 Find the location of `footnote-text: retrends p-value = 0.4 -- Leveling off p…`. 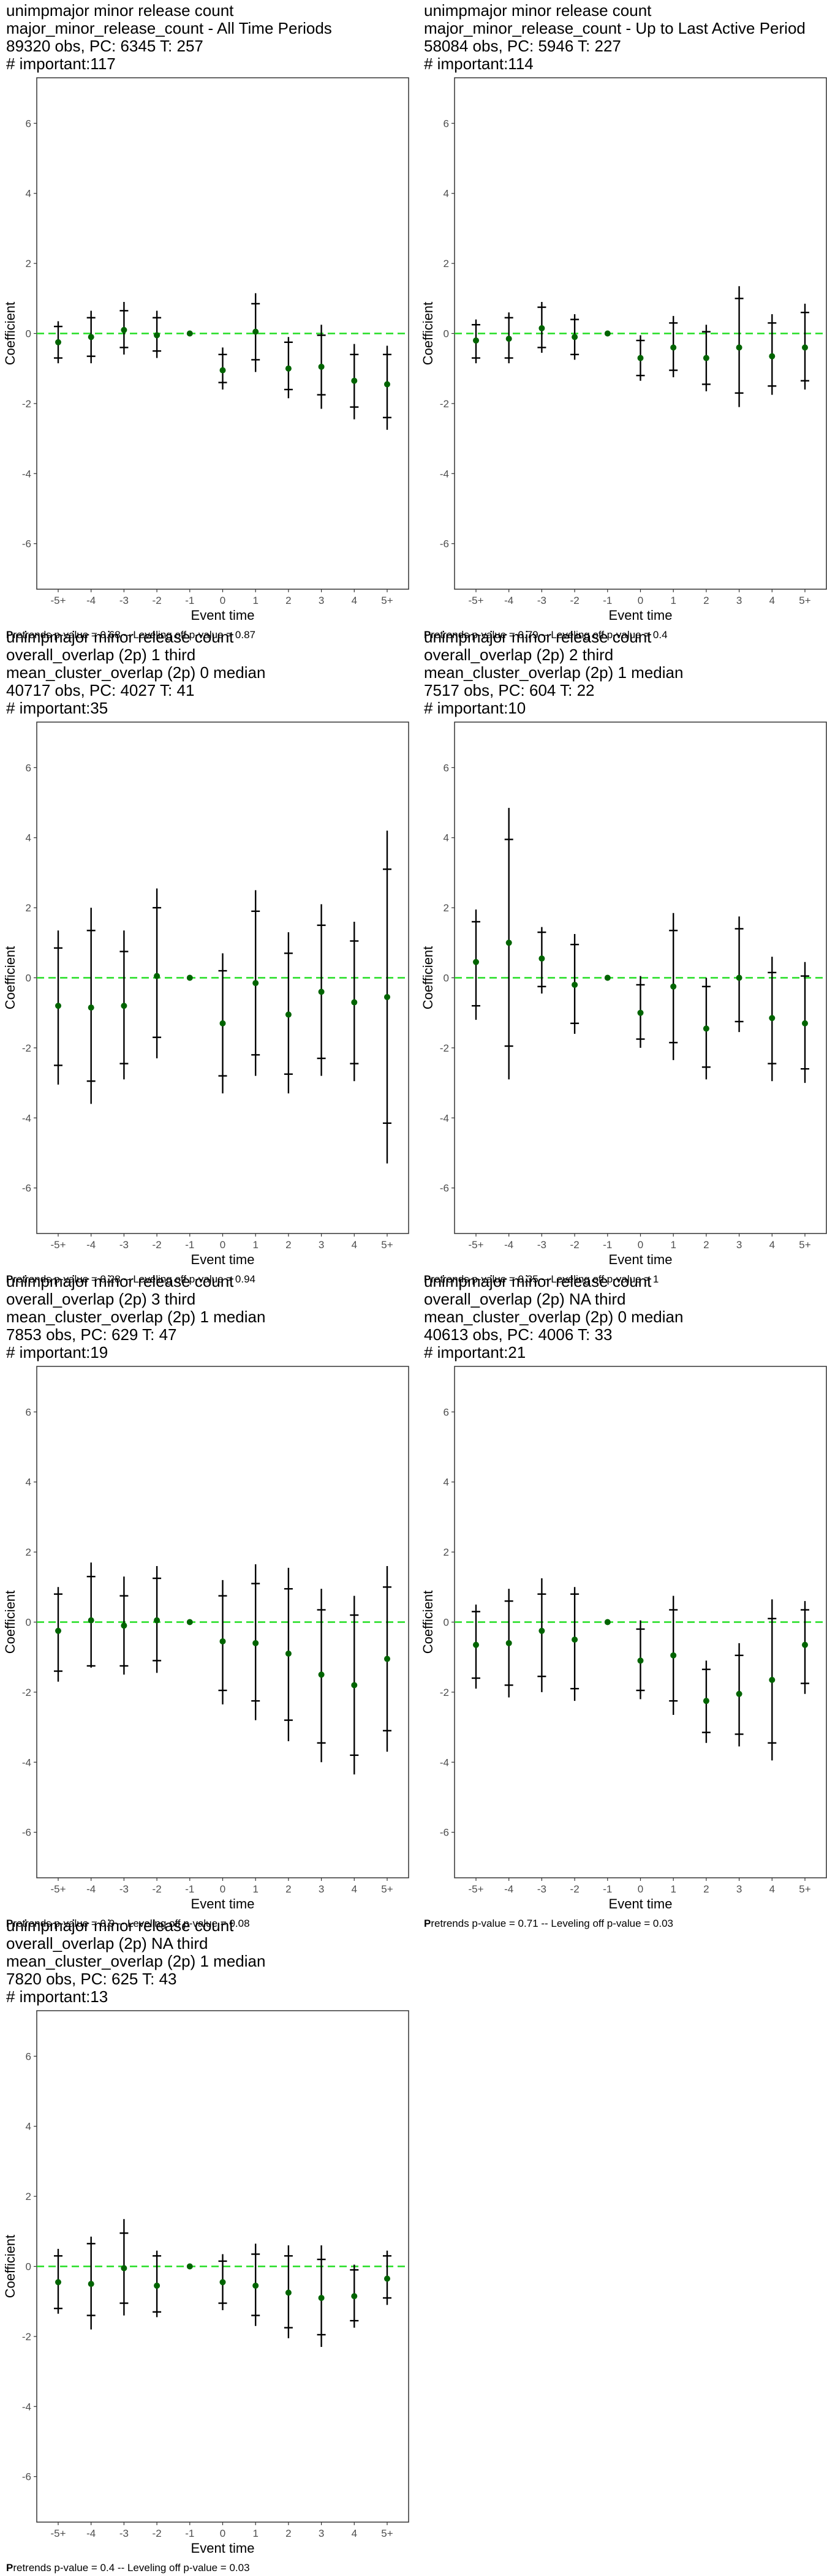

footnote-text: retrends p-value = 0.4 -- Leveling off p… is located at coordinates (131, 2568).